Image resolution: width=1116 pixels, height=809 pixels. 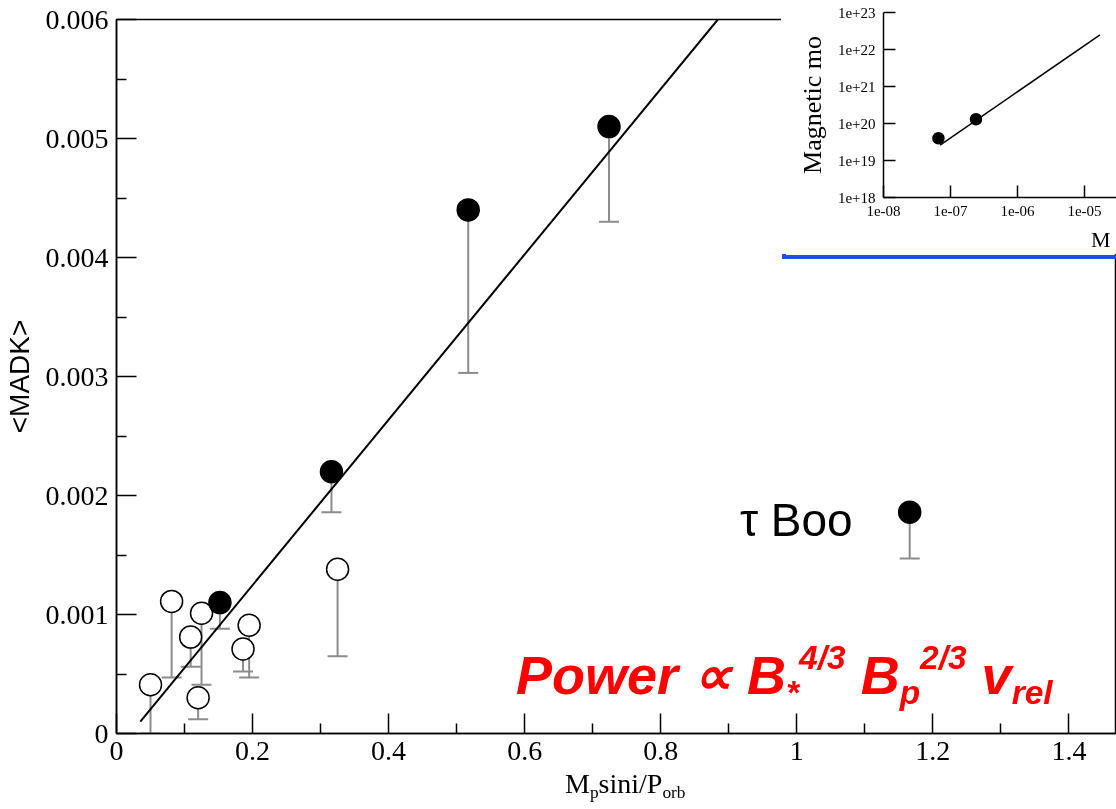 I want to click on y-axis-title: Magnetic mo, so click(x=812, y=105).